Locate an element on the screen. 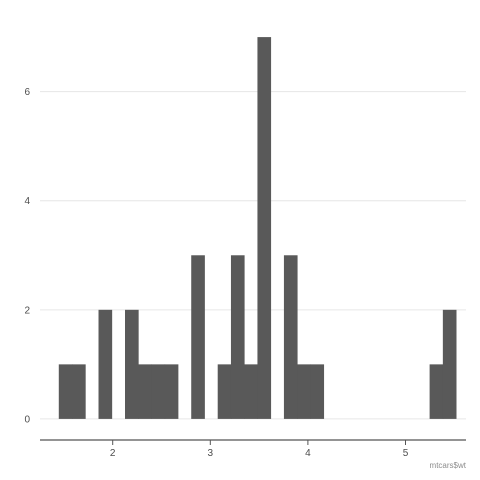 This screenshot has width=480, height=480. x-tick-label-4: 4 is located at coordinates (308, 453).